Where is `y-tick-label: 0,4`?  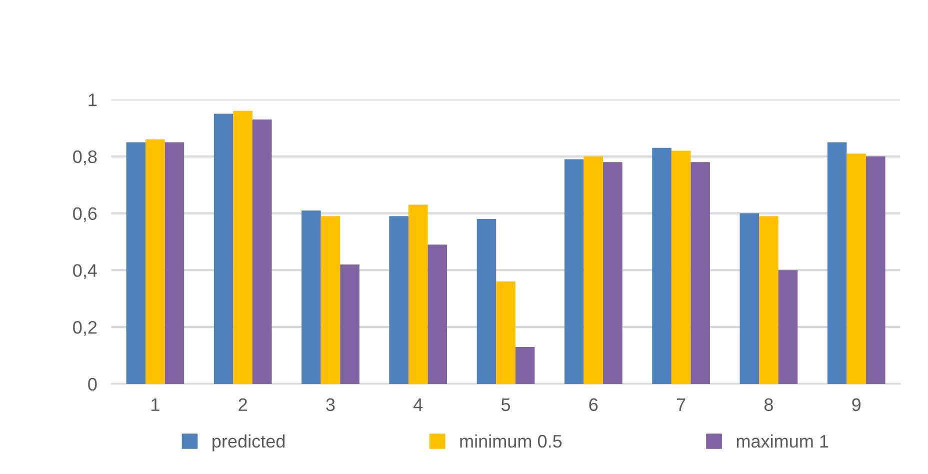 y-tick-label: 0,4 is located at coordinates (85, 272).